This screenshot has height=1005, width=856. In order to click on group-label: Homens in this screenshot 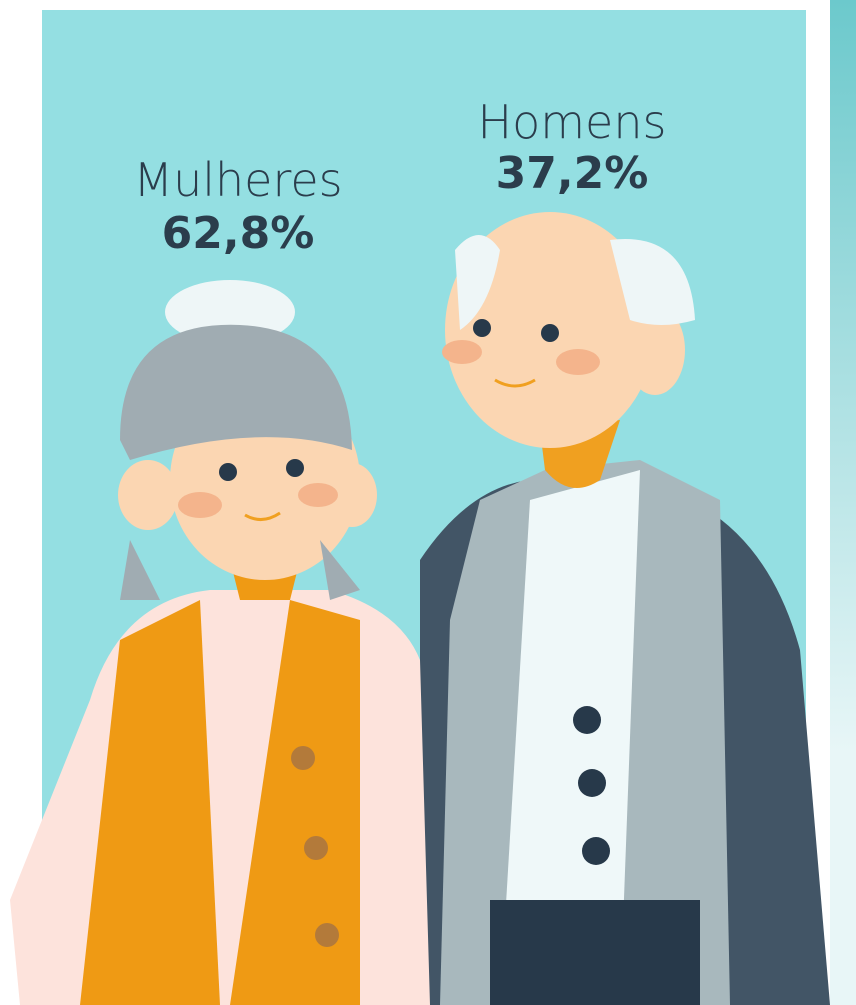, I will do `click(572, 122)`.